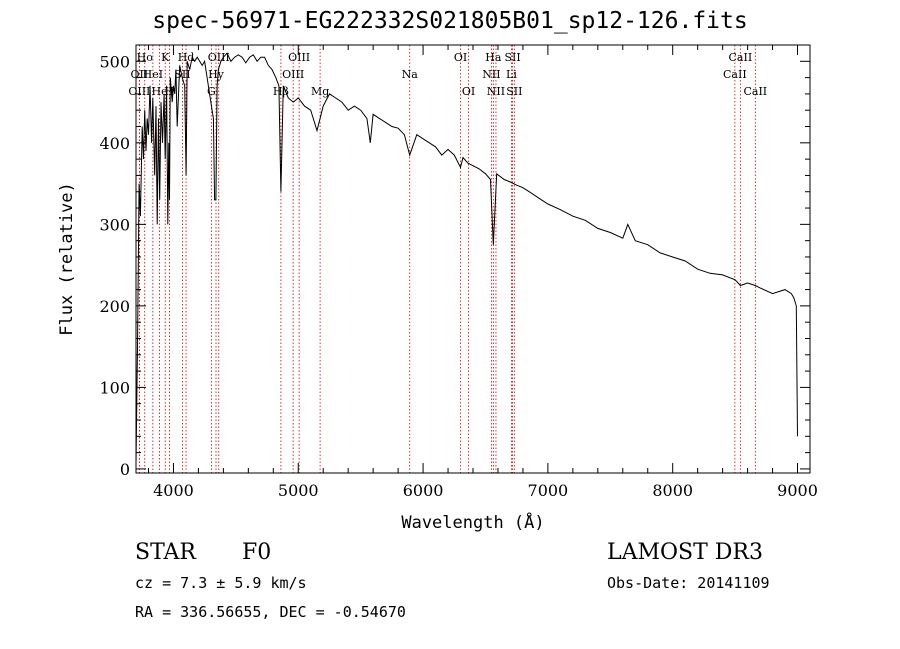 The width and height of the screenshot is (900, 649). I want to click on x-tick-label: 7000, so click(548, 490).